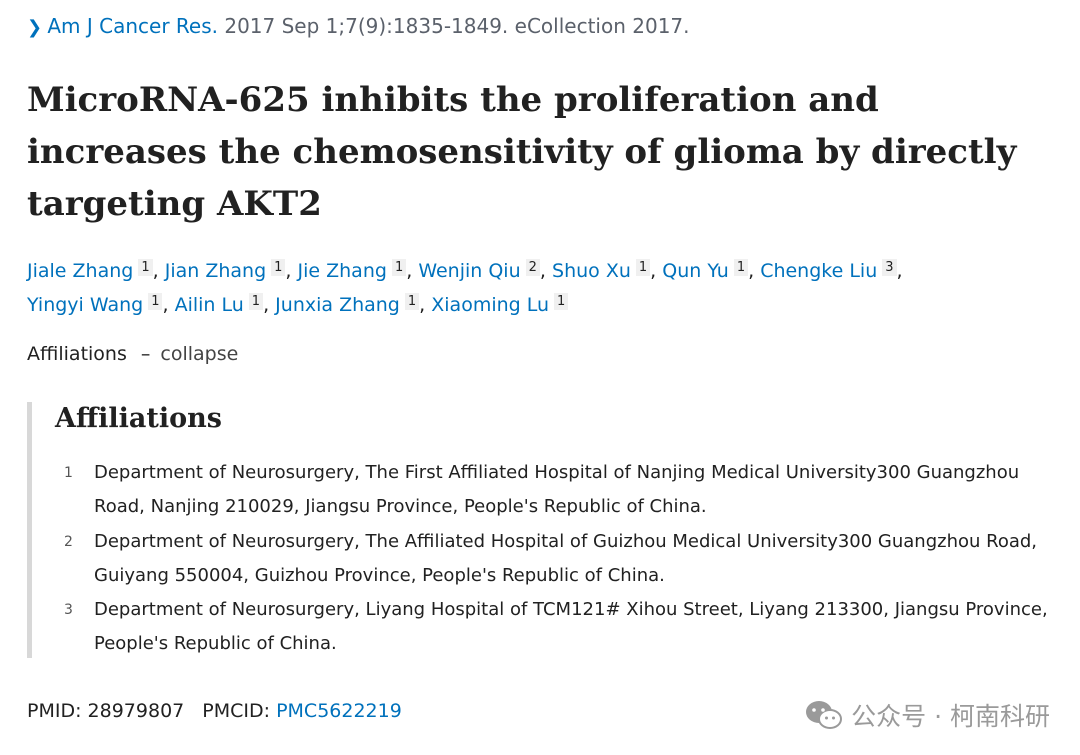  I want to click on author-link: Xiaoming Lu, so click(490, 305).